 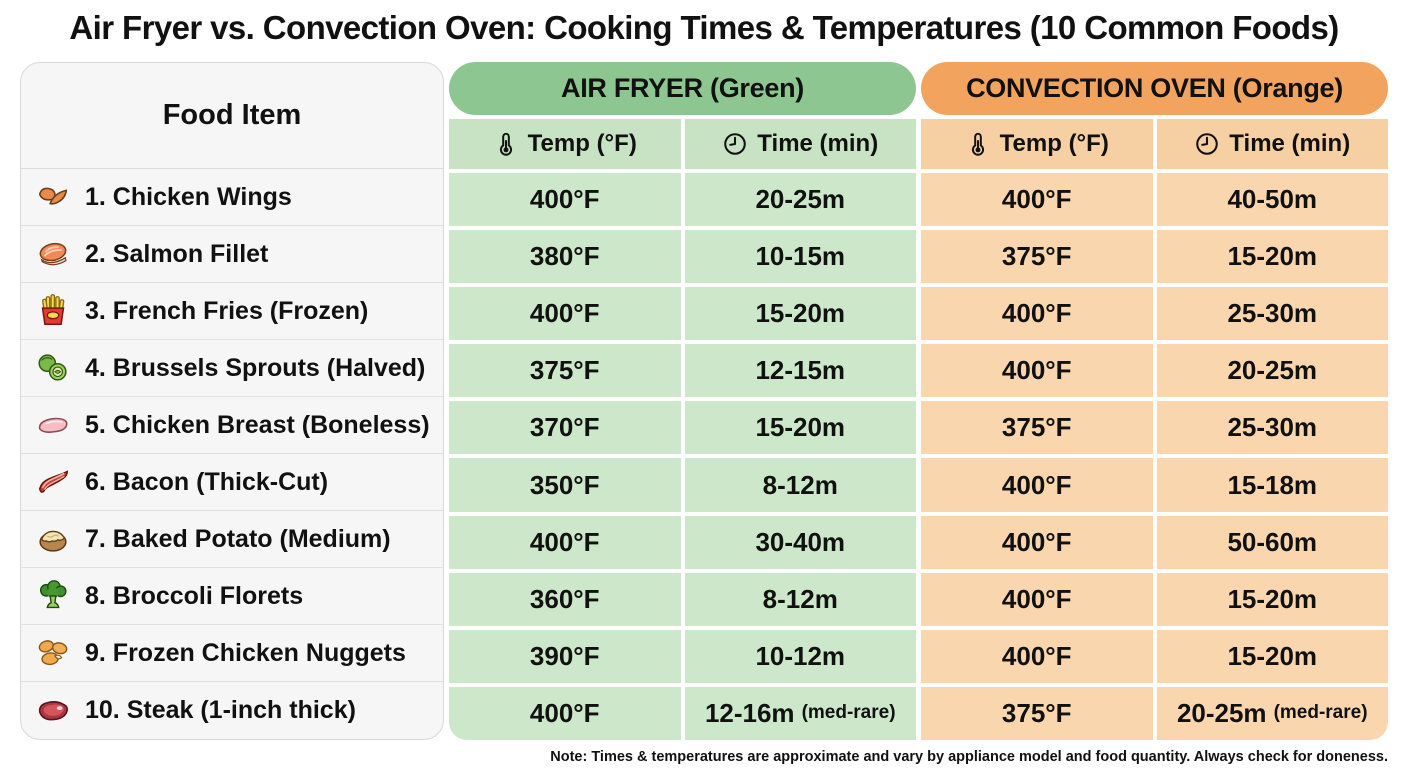 I want to click on table-row: 1. Chicken Wings, so click(x=232, y=197).